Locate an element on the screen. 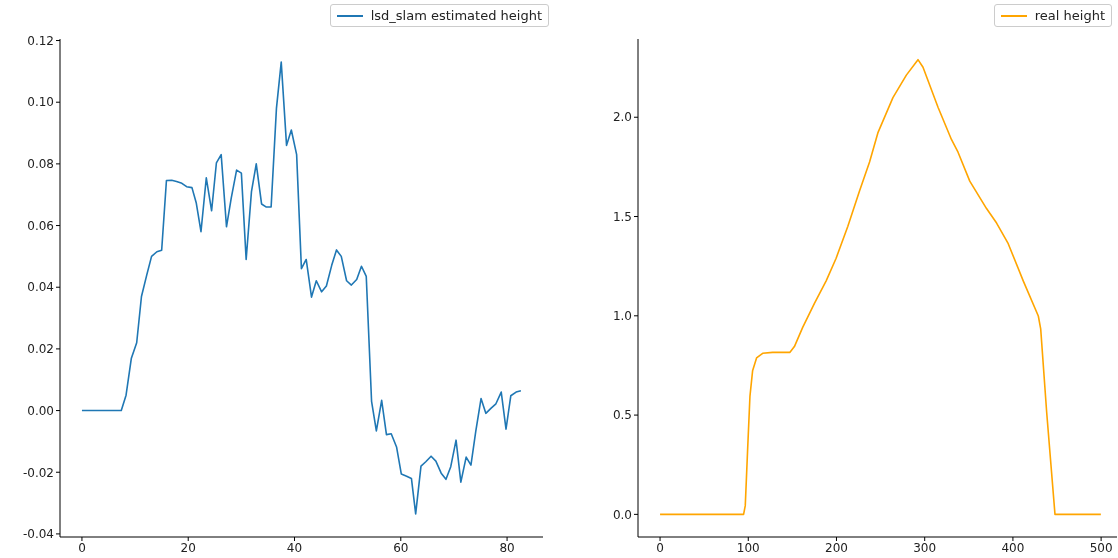  x-tick-label: 200 is located at coordinates (836, 547).